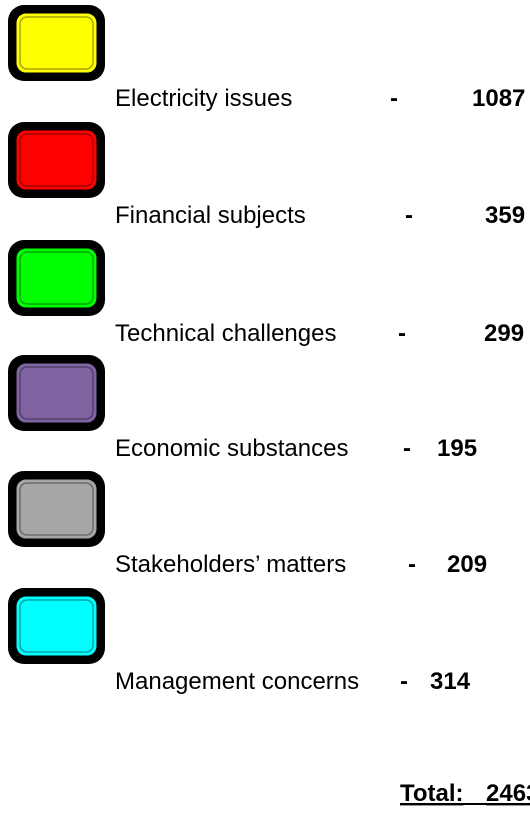  What do you see at coordinates (450, 681) in the screenshot?
I see `item-value: 314` at bounding box center [450, 681].